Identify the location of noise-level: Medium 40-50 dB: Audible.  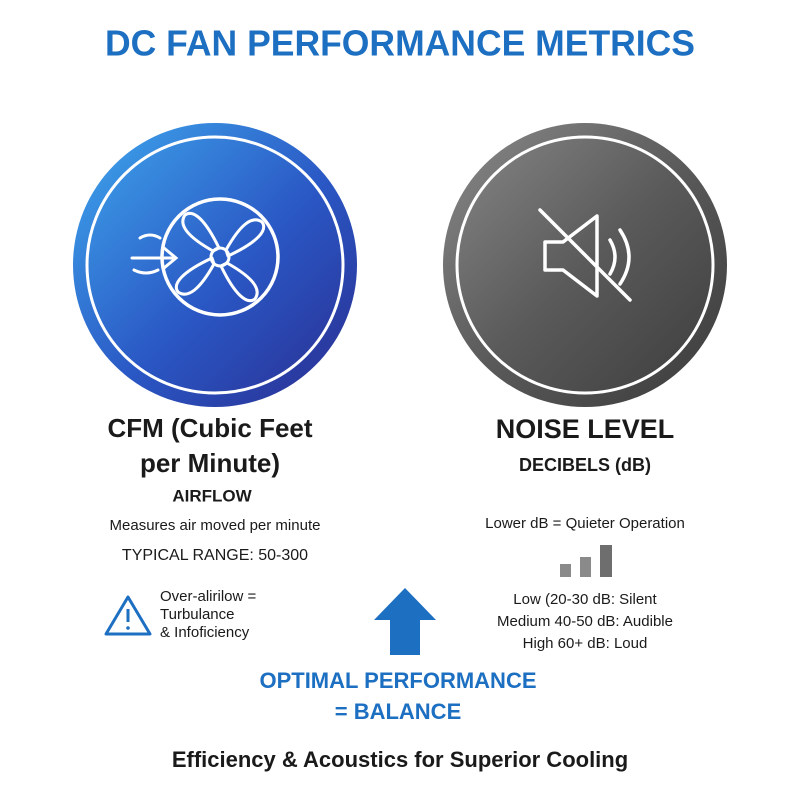
(585, 621).